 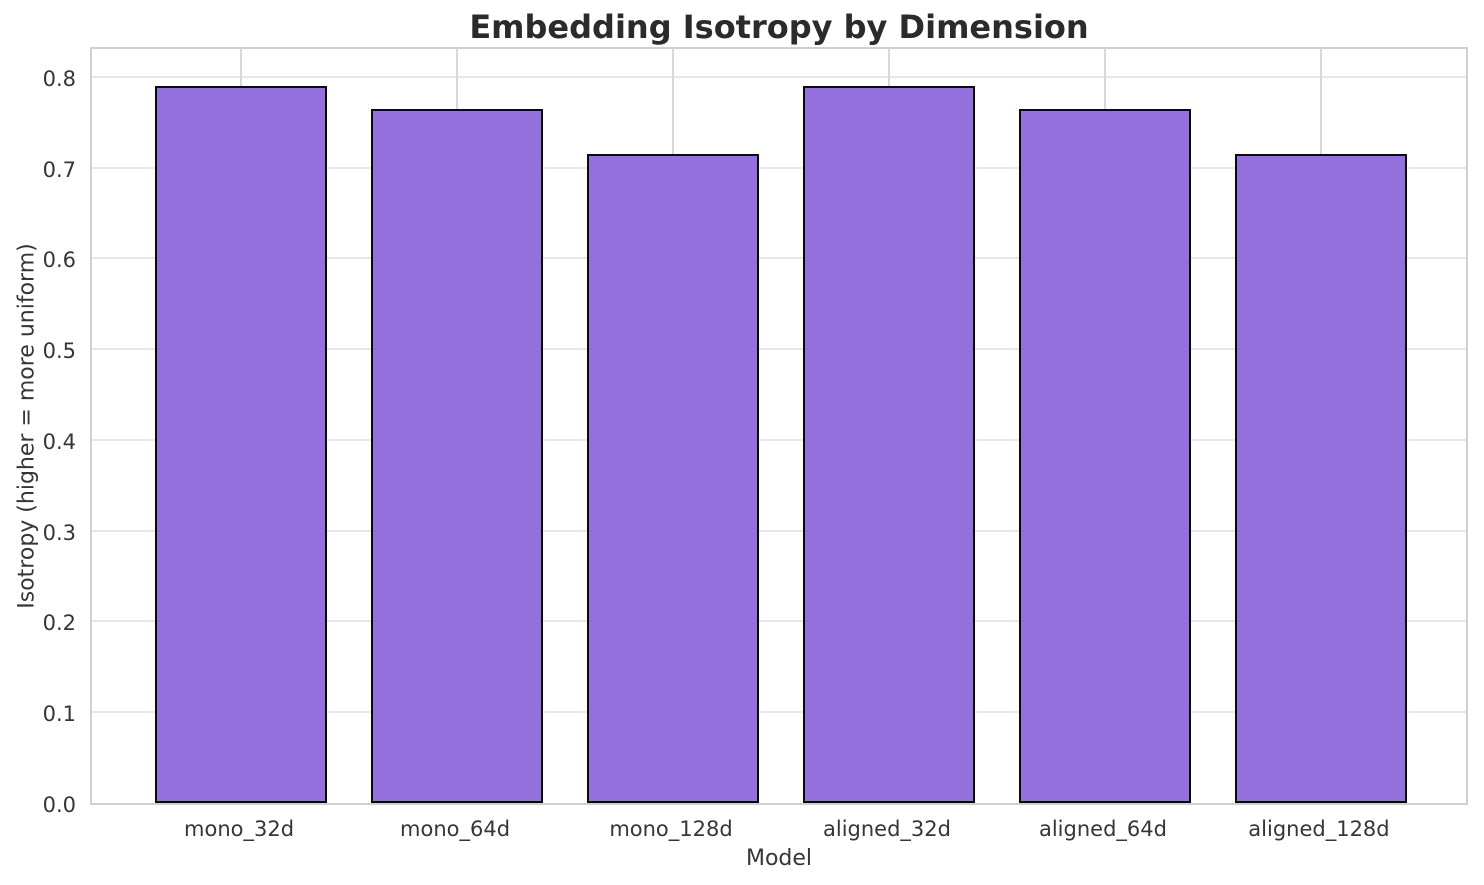 I want to click on y-tick-label: 0.4, so click(x=59, y=441).